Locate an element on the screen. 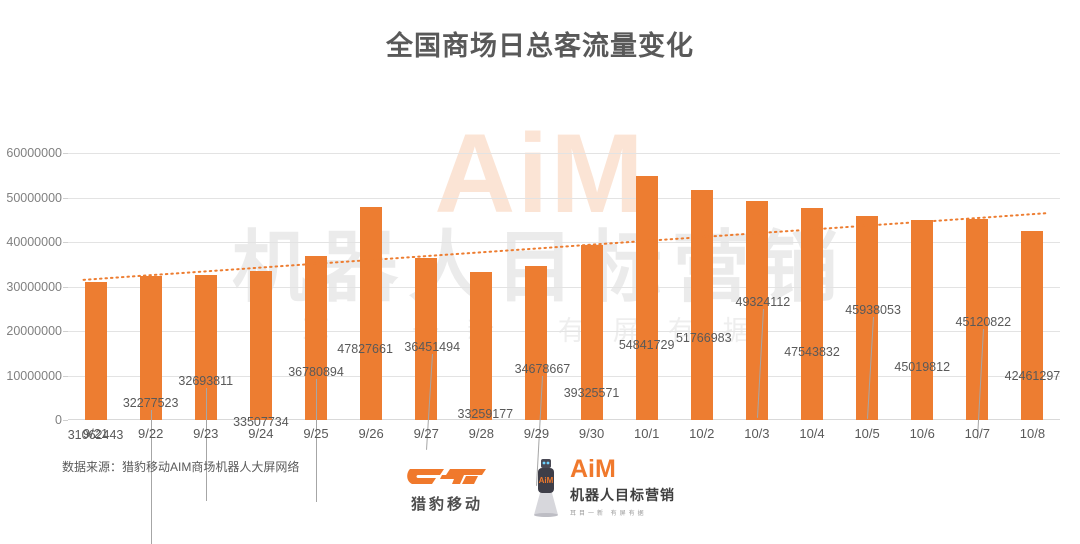 This screenshot has height=544, width=1080. bar-value-label: 33507734 is located at coordinates (261, 422).